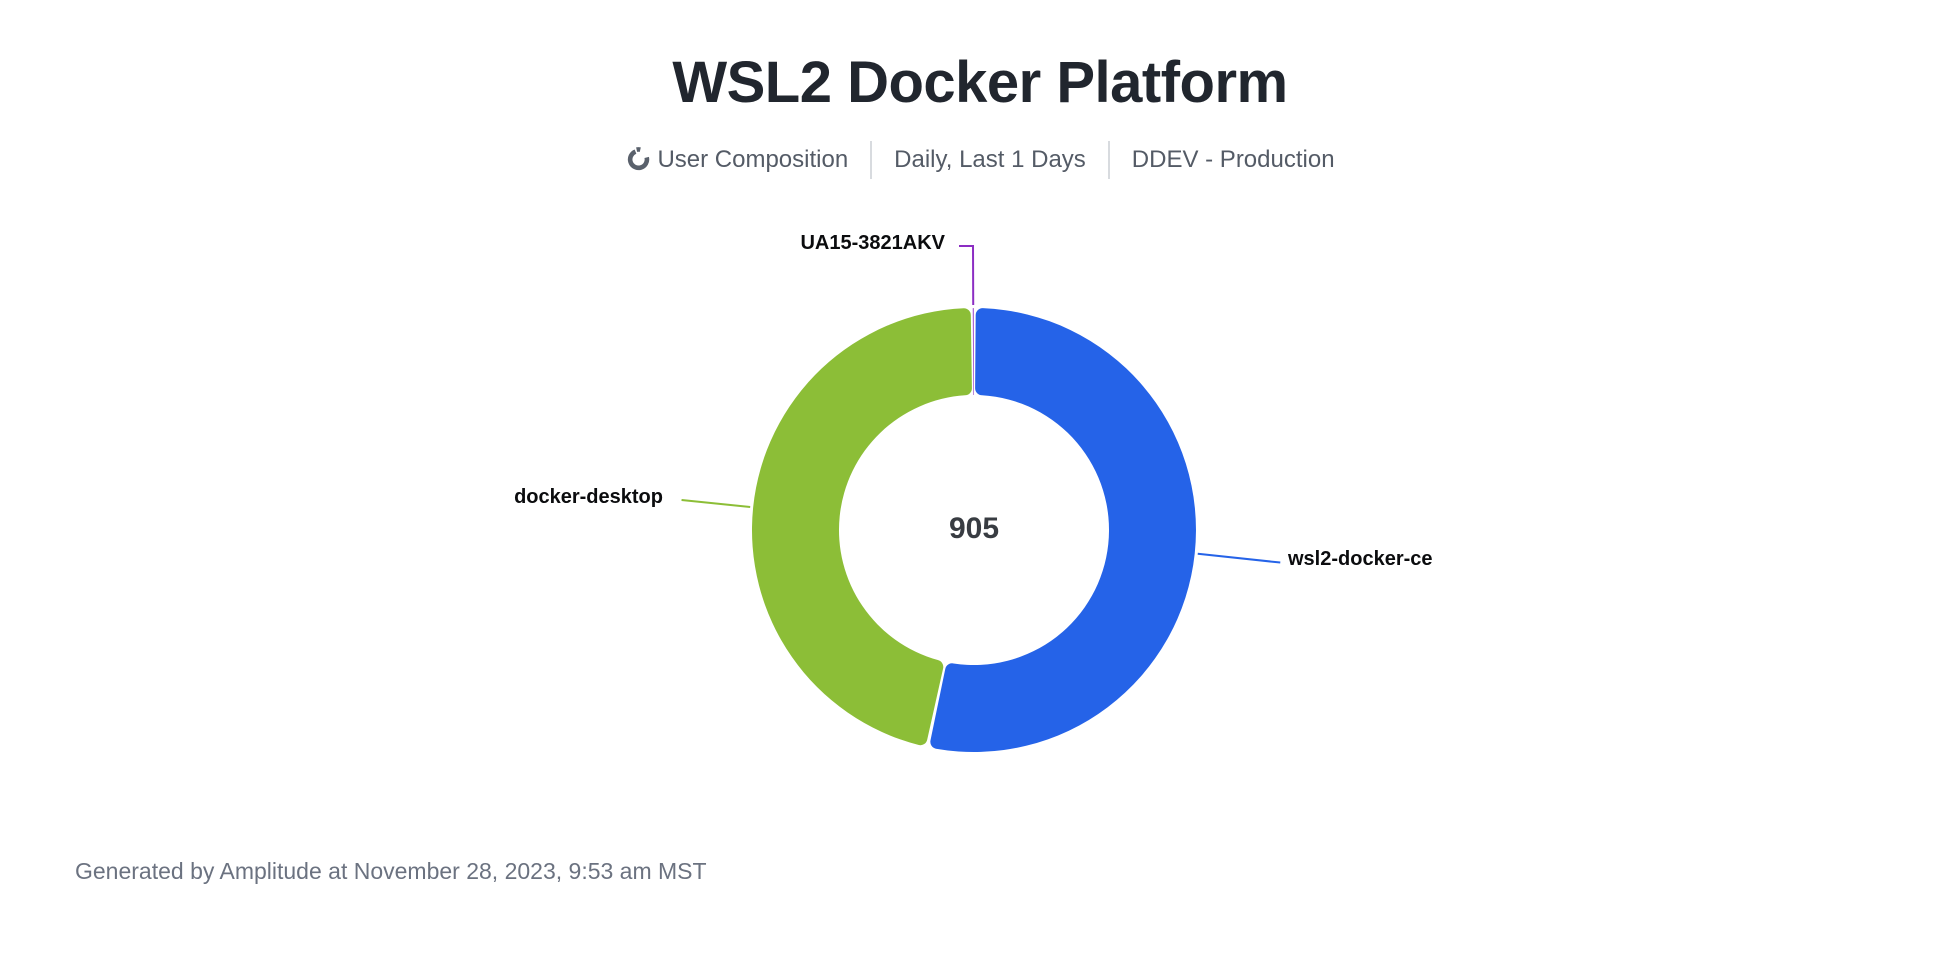 The image size is (1960, 960). I want to click on chart-type-label: User Composition, so click(753, 159).